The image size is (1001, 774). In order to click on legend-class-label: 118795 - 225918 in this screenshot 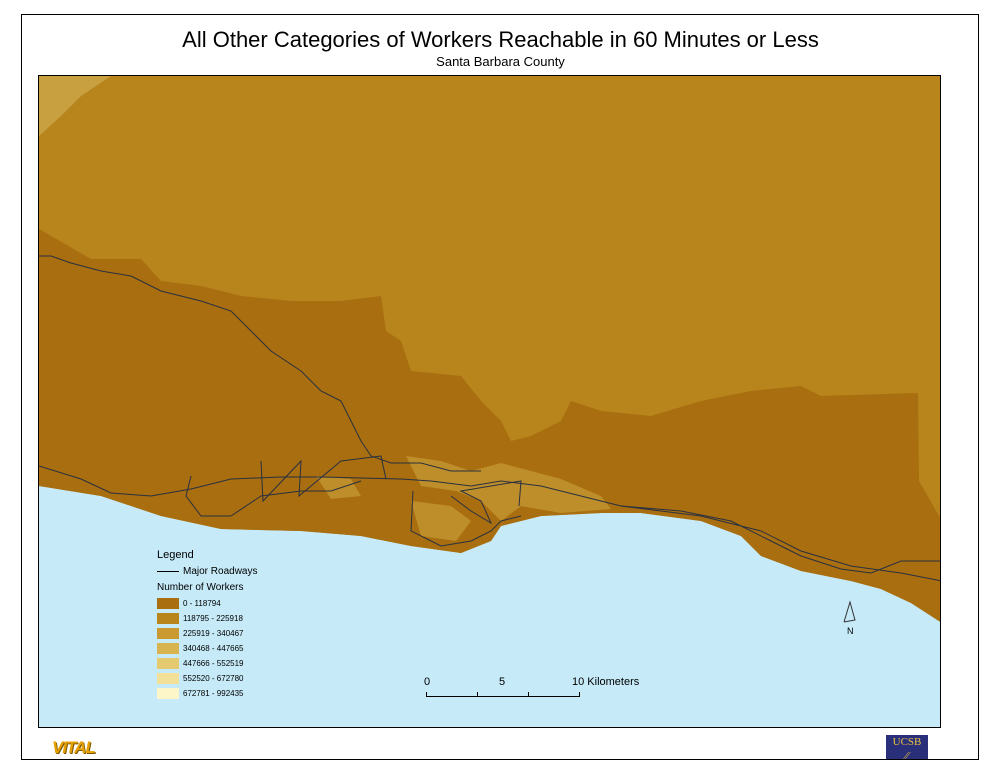, I will do `click(213, 618)`.